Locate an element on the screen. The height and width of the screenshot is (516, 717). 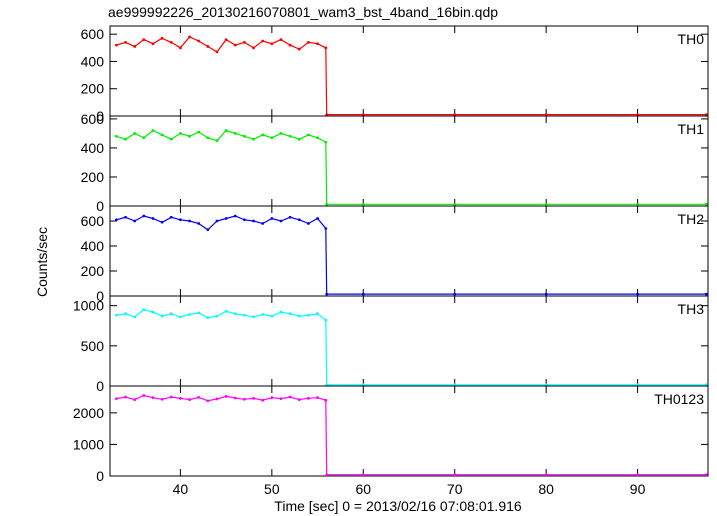
x-axis-label: Time [sec] 0 = 2013/02/16 07:08:01.916 is located at coordinates (398, 506).